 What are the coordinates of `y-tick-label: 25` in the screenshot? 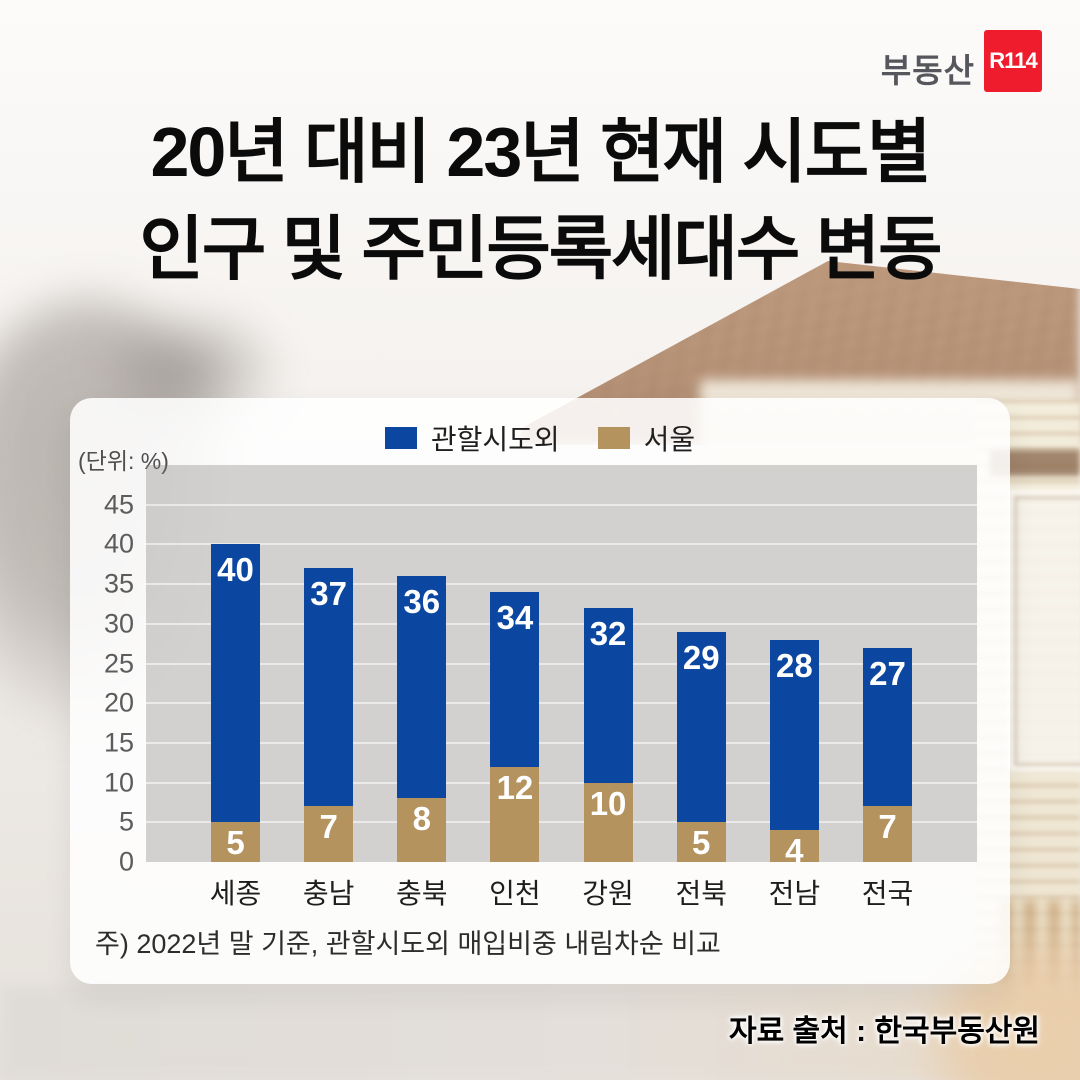 It's located at (118, 663).